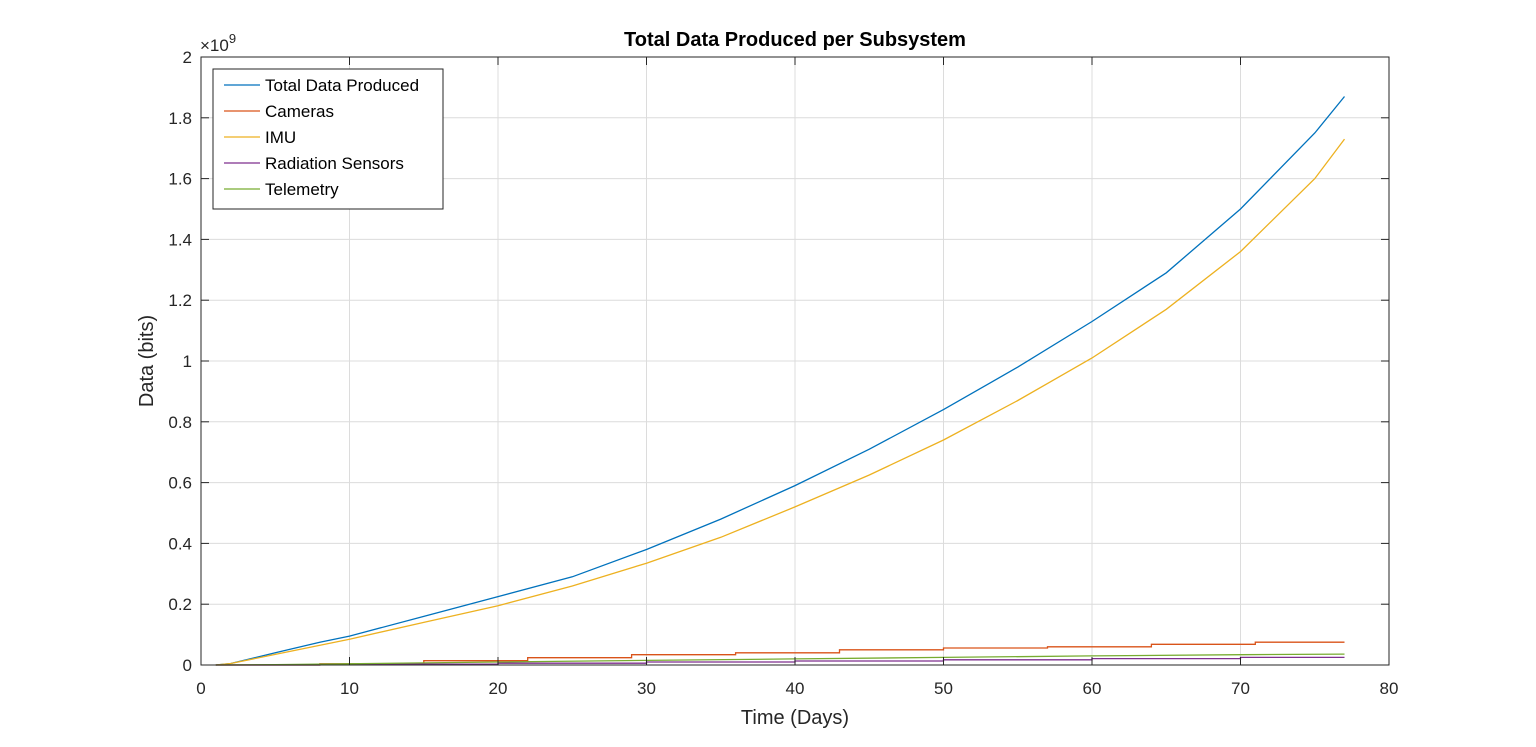  Describe the element at coordinates (1092, 688) in the screenshot. I see `x-tick-label: 60` at that location.